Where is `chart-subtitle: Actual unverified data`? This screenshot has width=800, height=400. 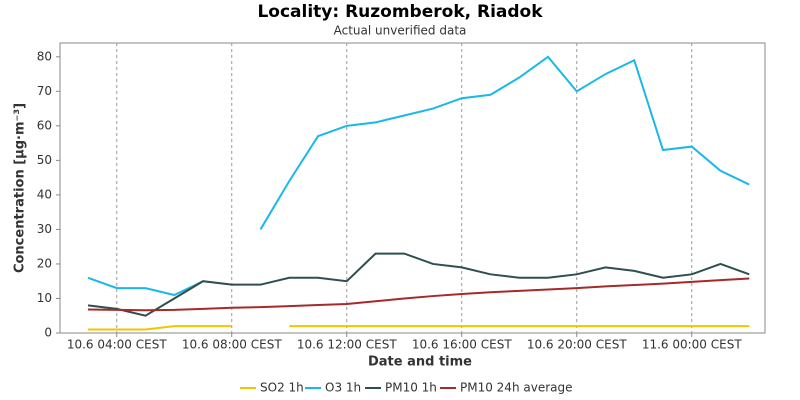
chart-subtitle: Actual unverified data is located at coordinates (400, 31).